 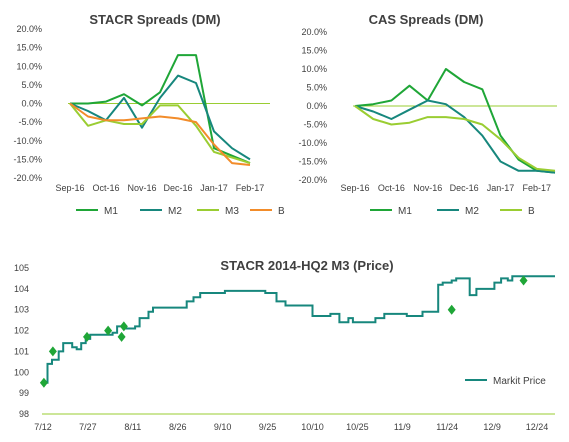 I want to click on x-tick-label: 11/24, so click(x=447, y=427).